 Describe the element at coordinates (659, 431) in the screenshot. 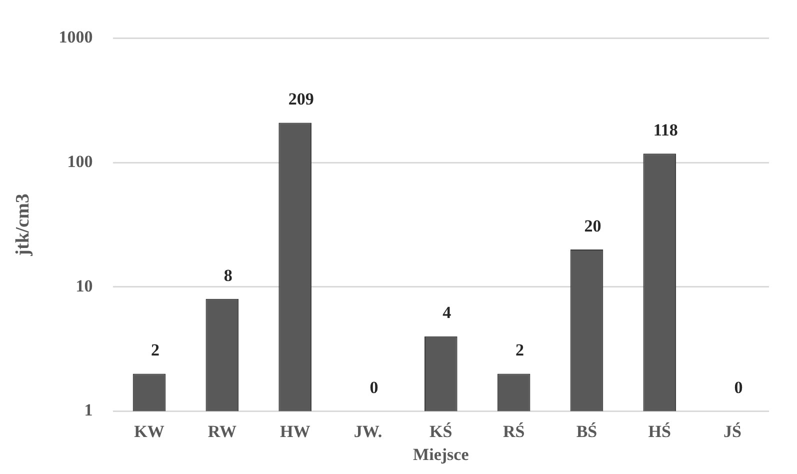

I see `x-tick-label: HŚ` at that location.